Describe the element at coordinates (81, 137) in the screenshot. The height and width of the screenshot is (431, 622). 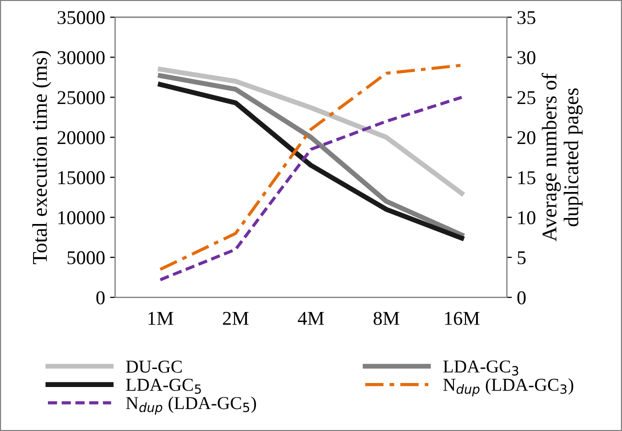
I see `y-tick-label: 20000` at that location.